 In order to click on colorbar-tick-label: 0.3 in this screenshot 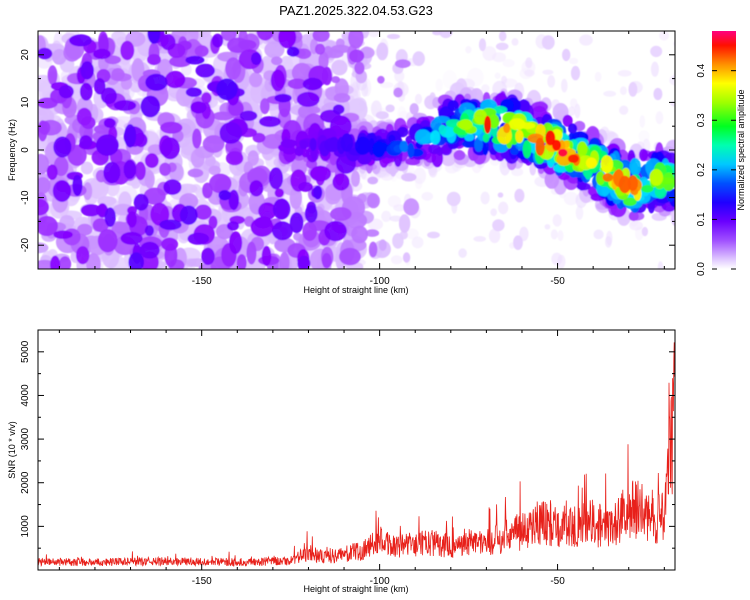, I will do `click(701, 120)`.